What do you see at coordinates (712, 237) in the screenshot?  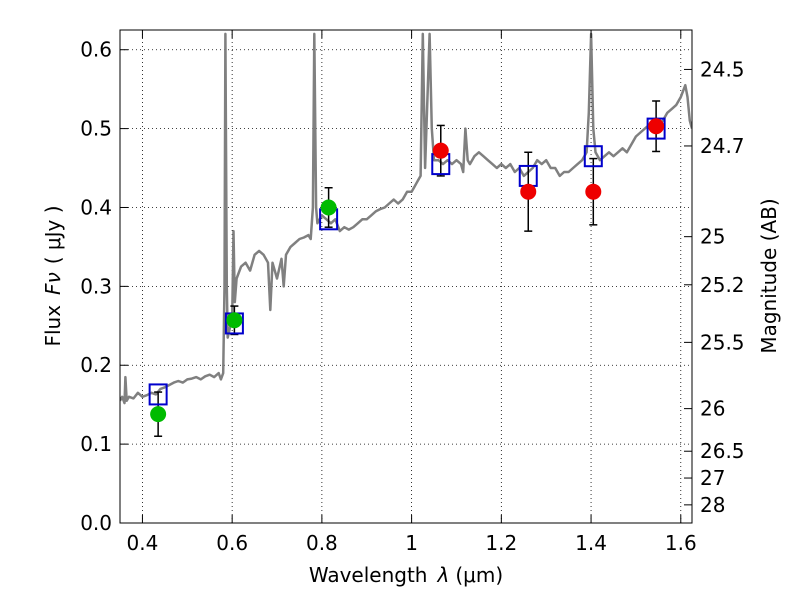 I see `magnitude-tick-label: 25` at bounding box center [712, 237].